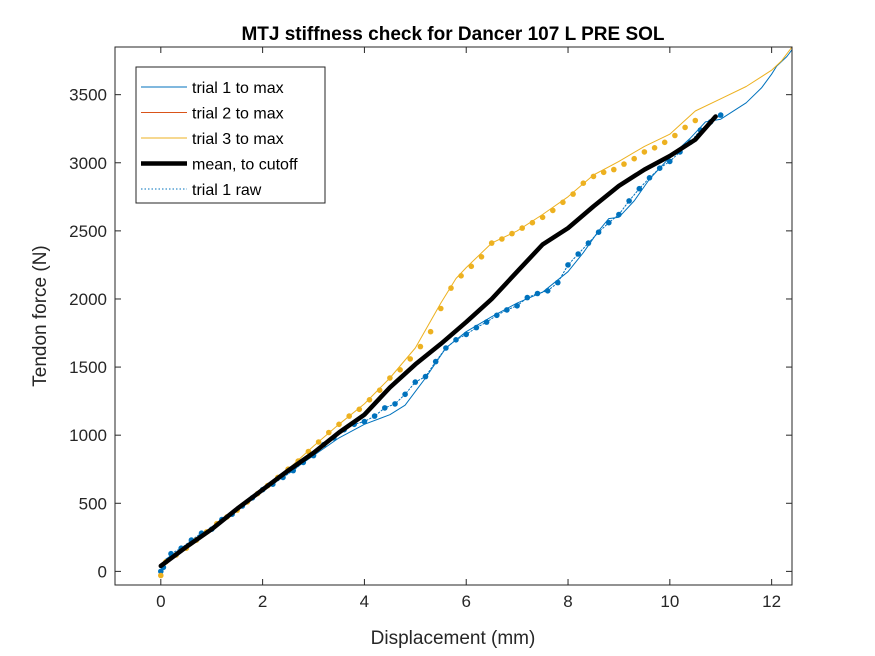  What do you see at coordinates (238, 88) in the screenshot?
I see `legend-label-0: trial 1 to max` at bounding box center [238, 88].